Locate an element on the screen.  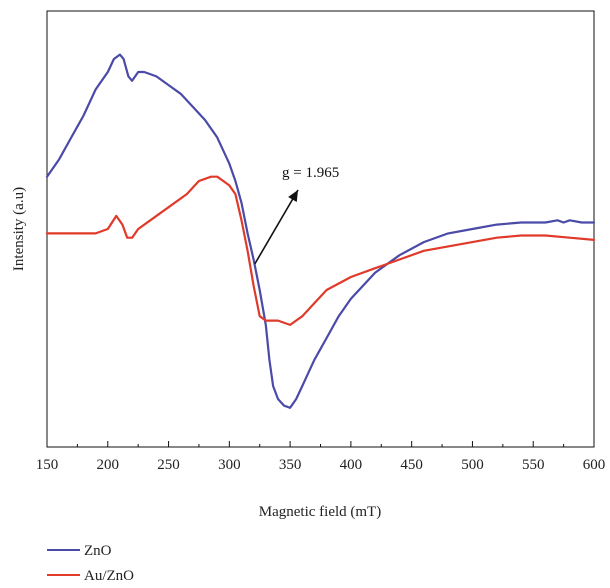
x-tick-label: 400 is located at coordinates (351, 465).